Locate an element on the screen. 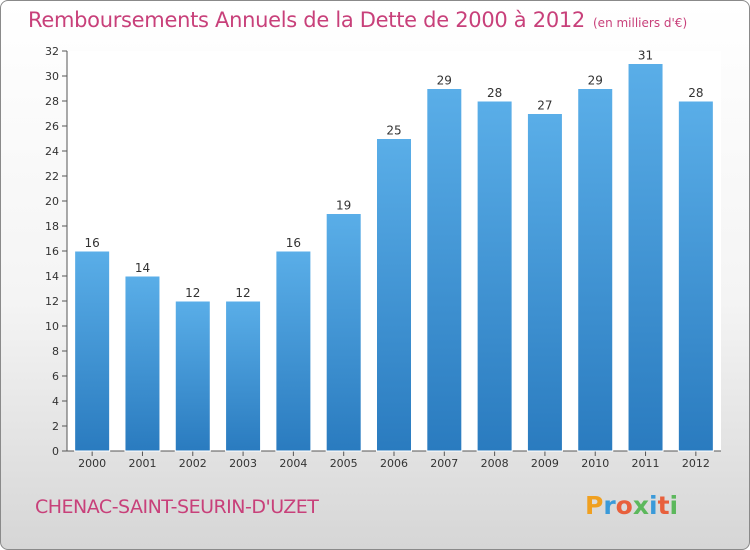 The height and width of the screenshot is (550, 750). x-tick-label: 2007 is located at coordinates (444, 463).